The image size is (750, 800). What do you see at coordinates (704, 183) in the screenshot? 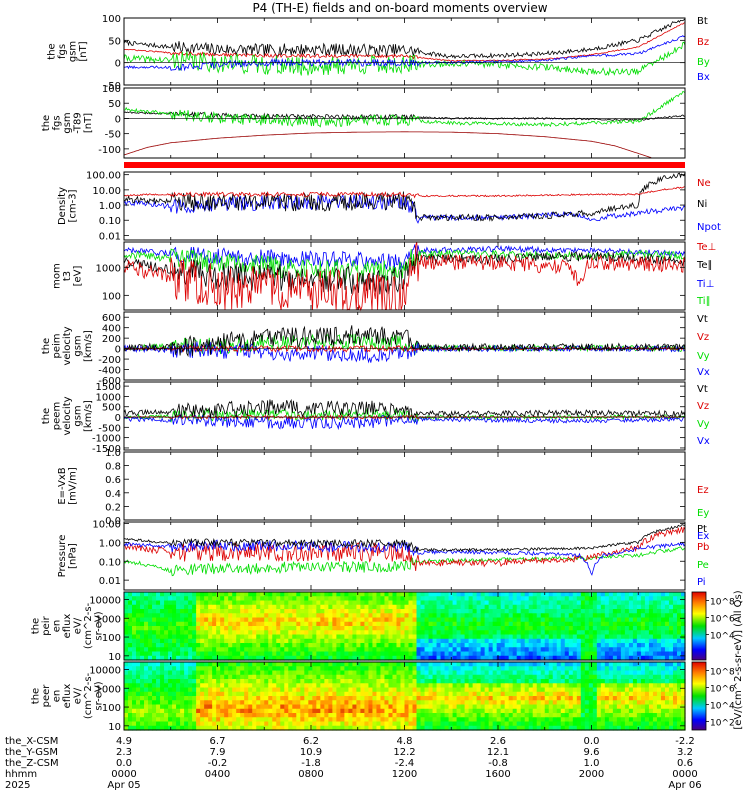
I see `legend-density-Ne: Ne` at bounding box center [704, 183].